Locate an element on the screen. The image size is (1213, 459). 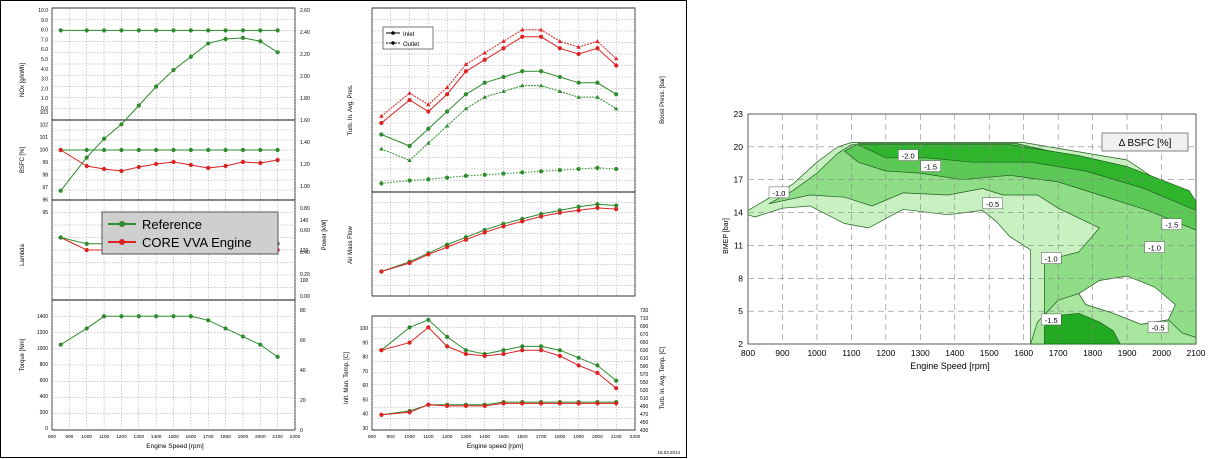
x-tick-left: 1500 is located at coordinates (173, 437).